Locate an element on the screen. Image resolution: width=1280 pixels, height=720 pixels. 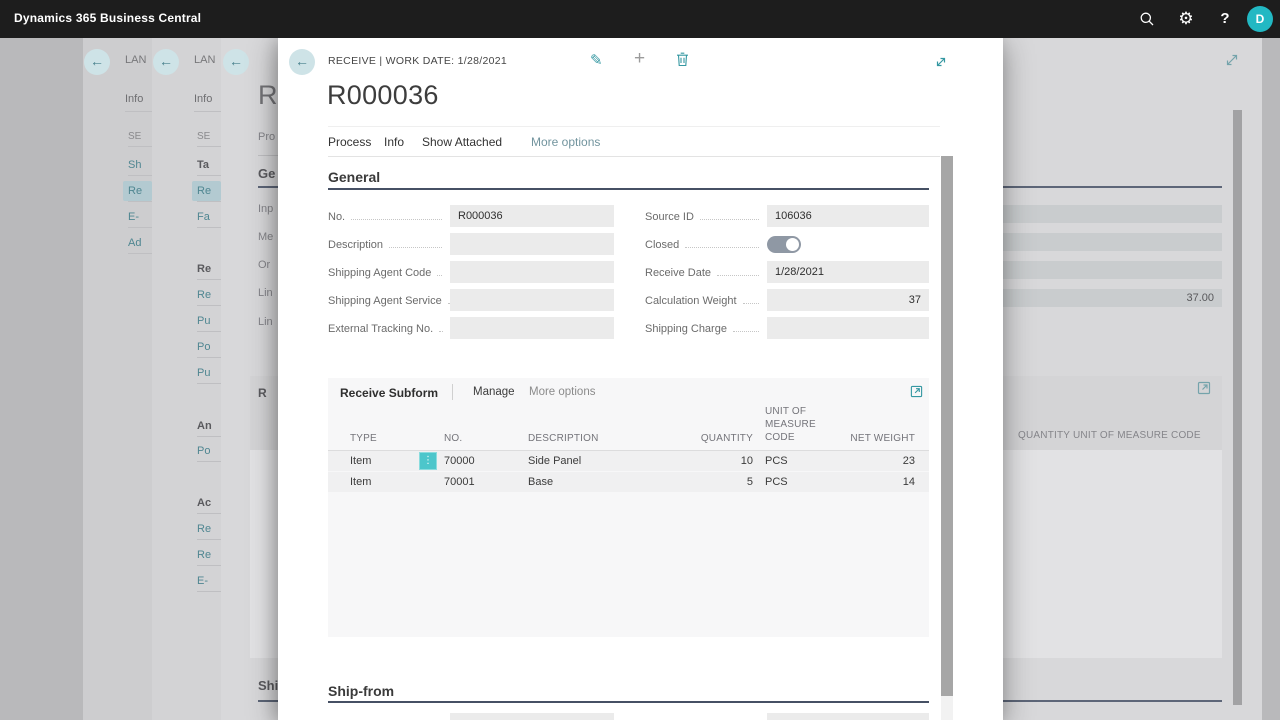
shipping-agent-service-field is located at coordinates (532, 300).